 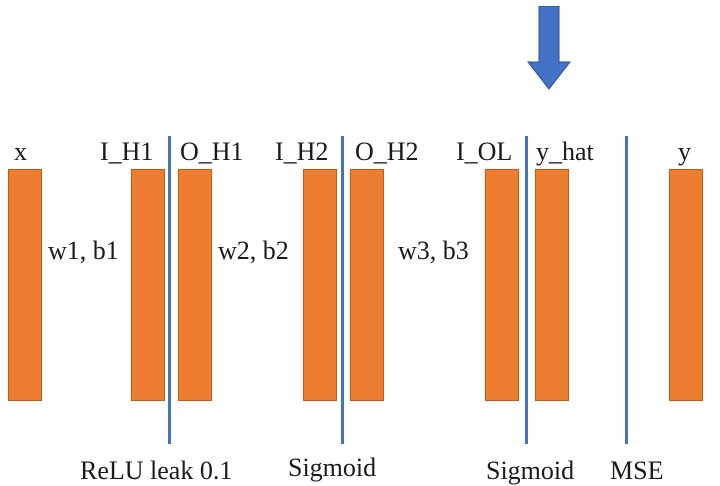 I want to click on layer-bar-x, so click(x=25, y=285).